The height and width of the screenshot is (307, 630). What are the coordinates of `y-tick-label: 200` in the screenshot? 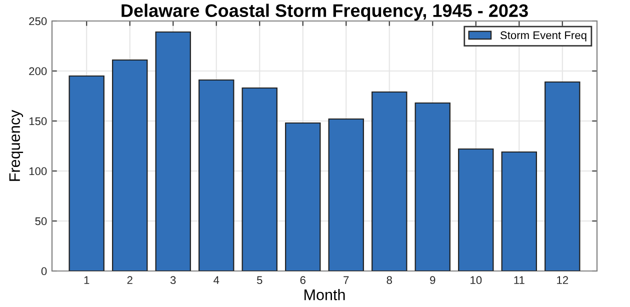 It's located at (38, 71).